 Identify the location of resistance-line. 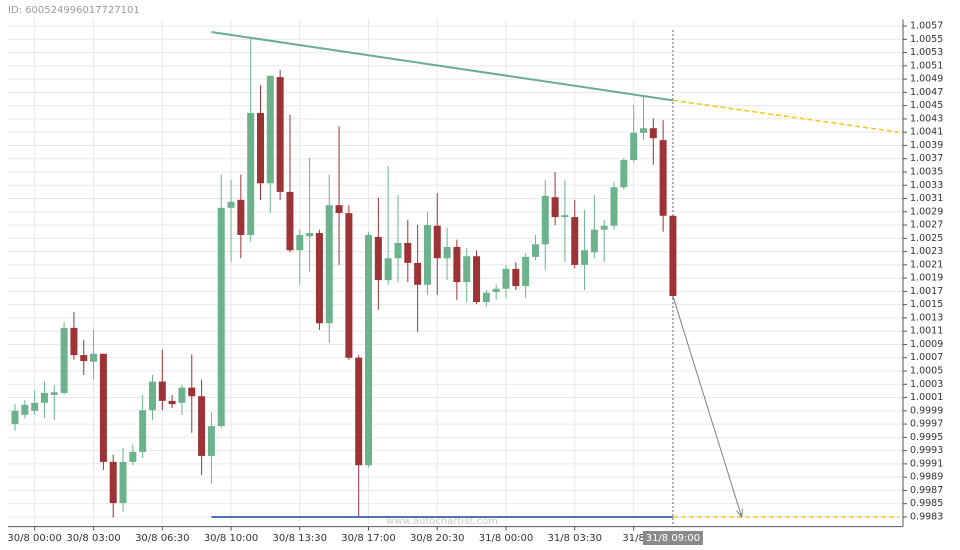
(442, 66).